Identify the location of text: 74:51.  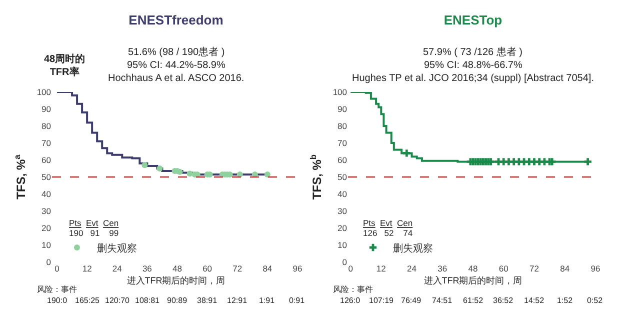
(442, 300).